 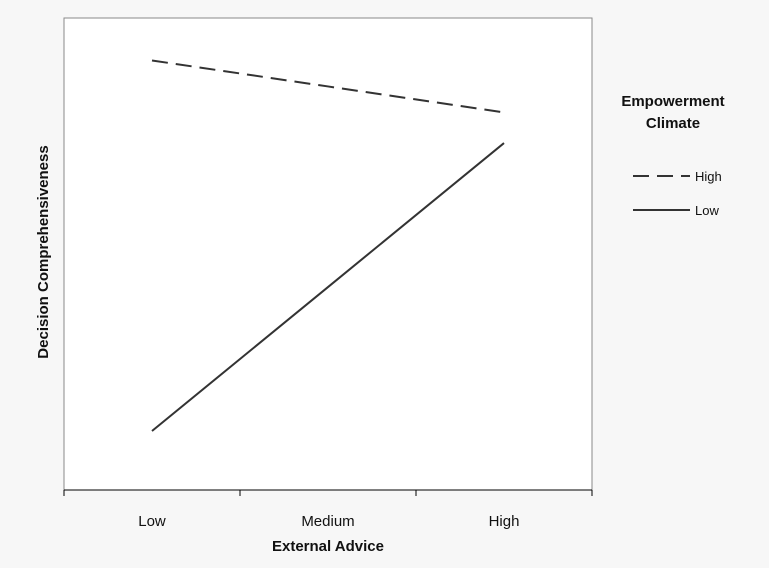 I want to click on legend-label-high: High, so click(x=708, y=176).